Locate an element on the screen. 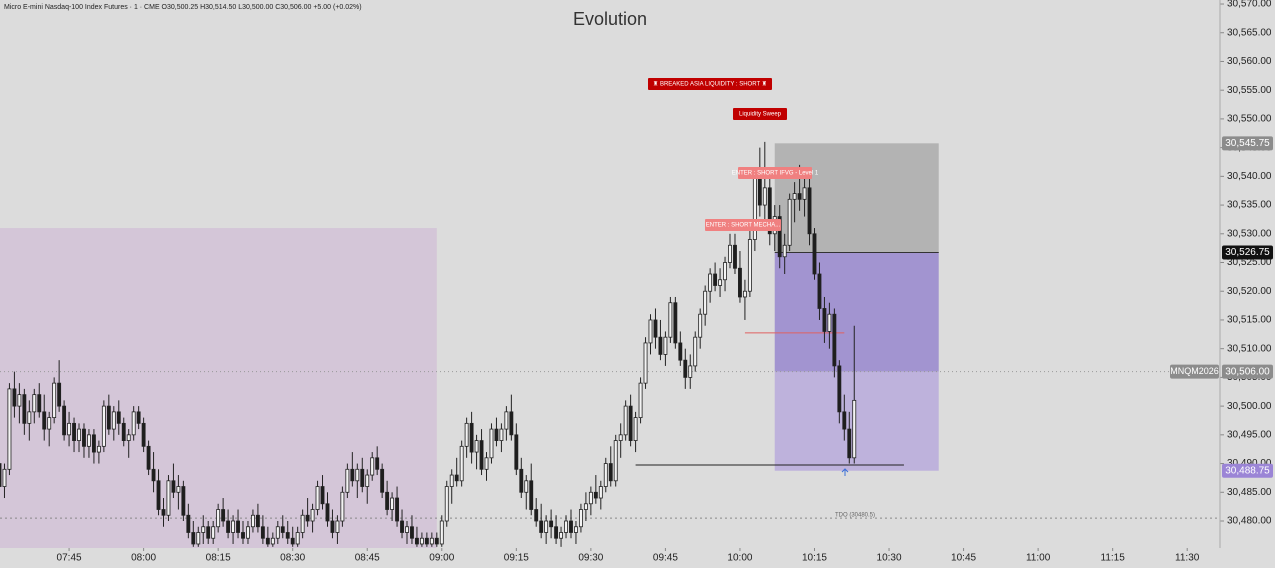 Image resolution: width=1275 pixels, height=568 pixels. x-tick-label: 11:15 is located at coordinates (1113, 558).